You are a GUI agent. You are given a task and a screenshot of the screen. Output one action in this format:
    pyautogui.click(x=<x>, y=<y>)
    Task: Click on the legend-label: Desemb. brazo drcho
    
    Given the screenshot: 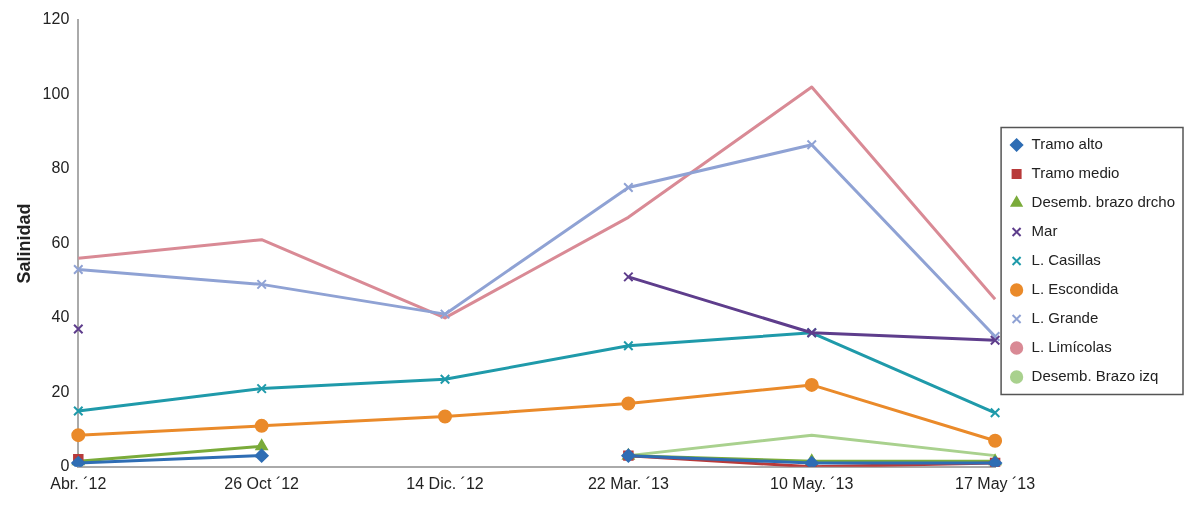 What is the action you would take?
    pyautogui.click(x=1103, y=202)
    